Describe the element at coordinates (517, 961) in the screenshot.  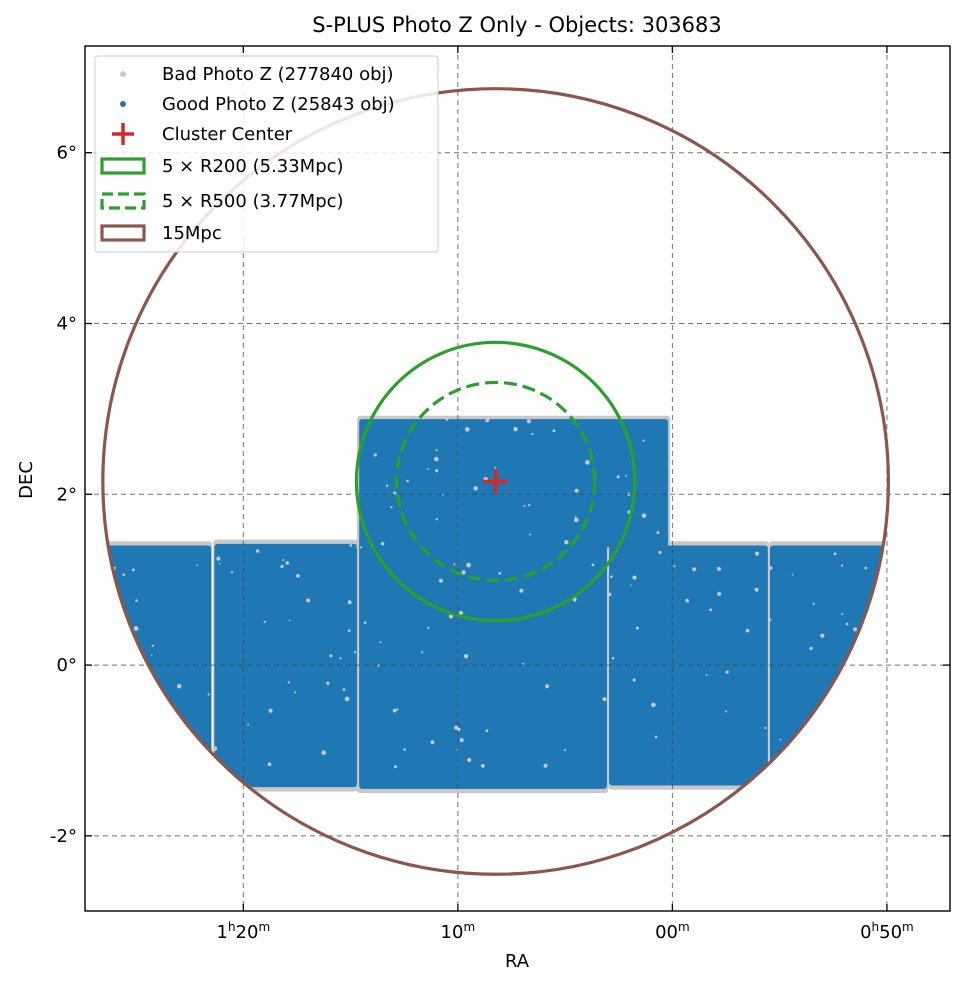
I see `x-axis-label: RA` at that location.